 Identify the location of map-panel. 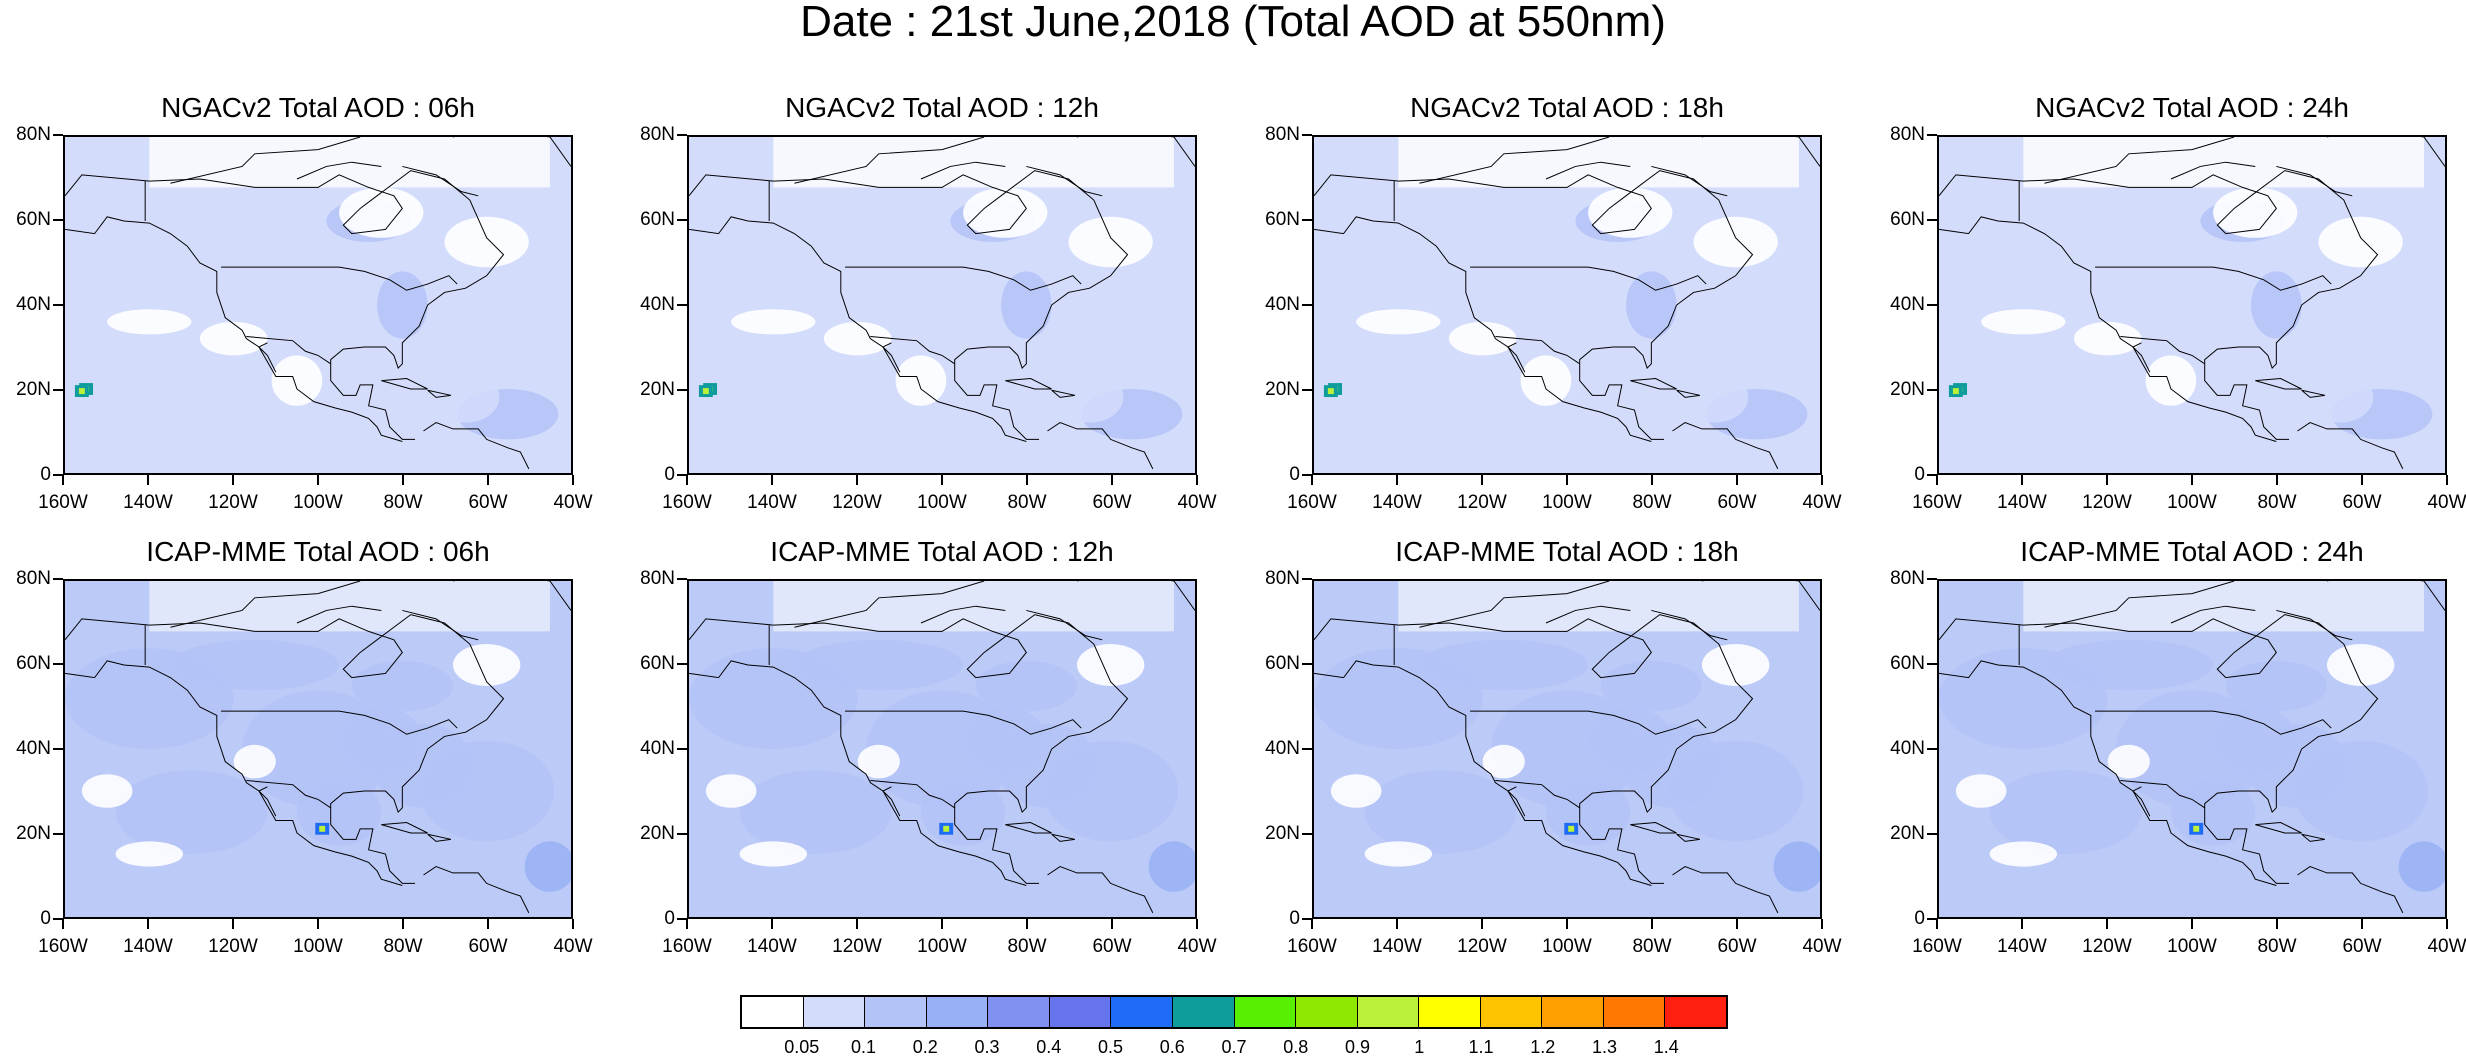
(942, 749).